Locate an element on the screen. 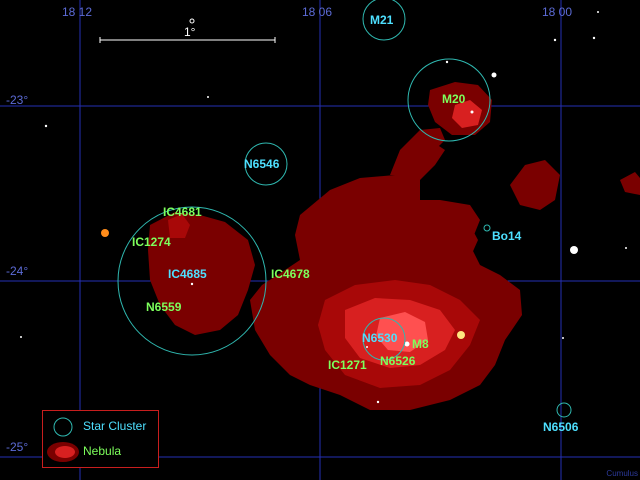  cluster-circle-n6506 is located at coordinates (564, 410).